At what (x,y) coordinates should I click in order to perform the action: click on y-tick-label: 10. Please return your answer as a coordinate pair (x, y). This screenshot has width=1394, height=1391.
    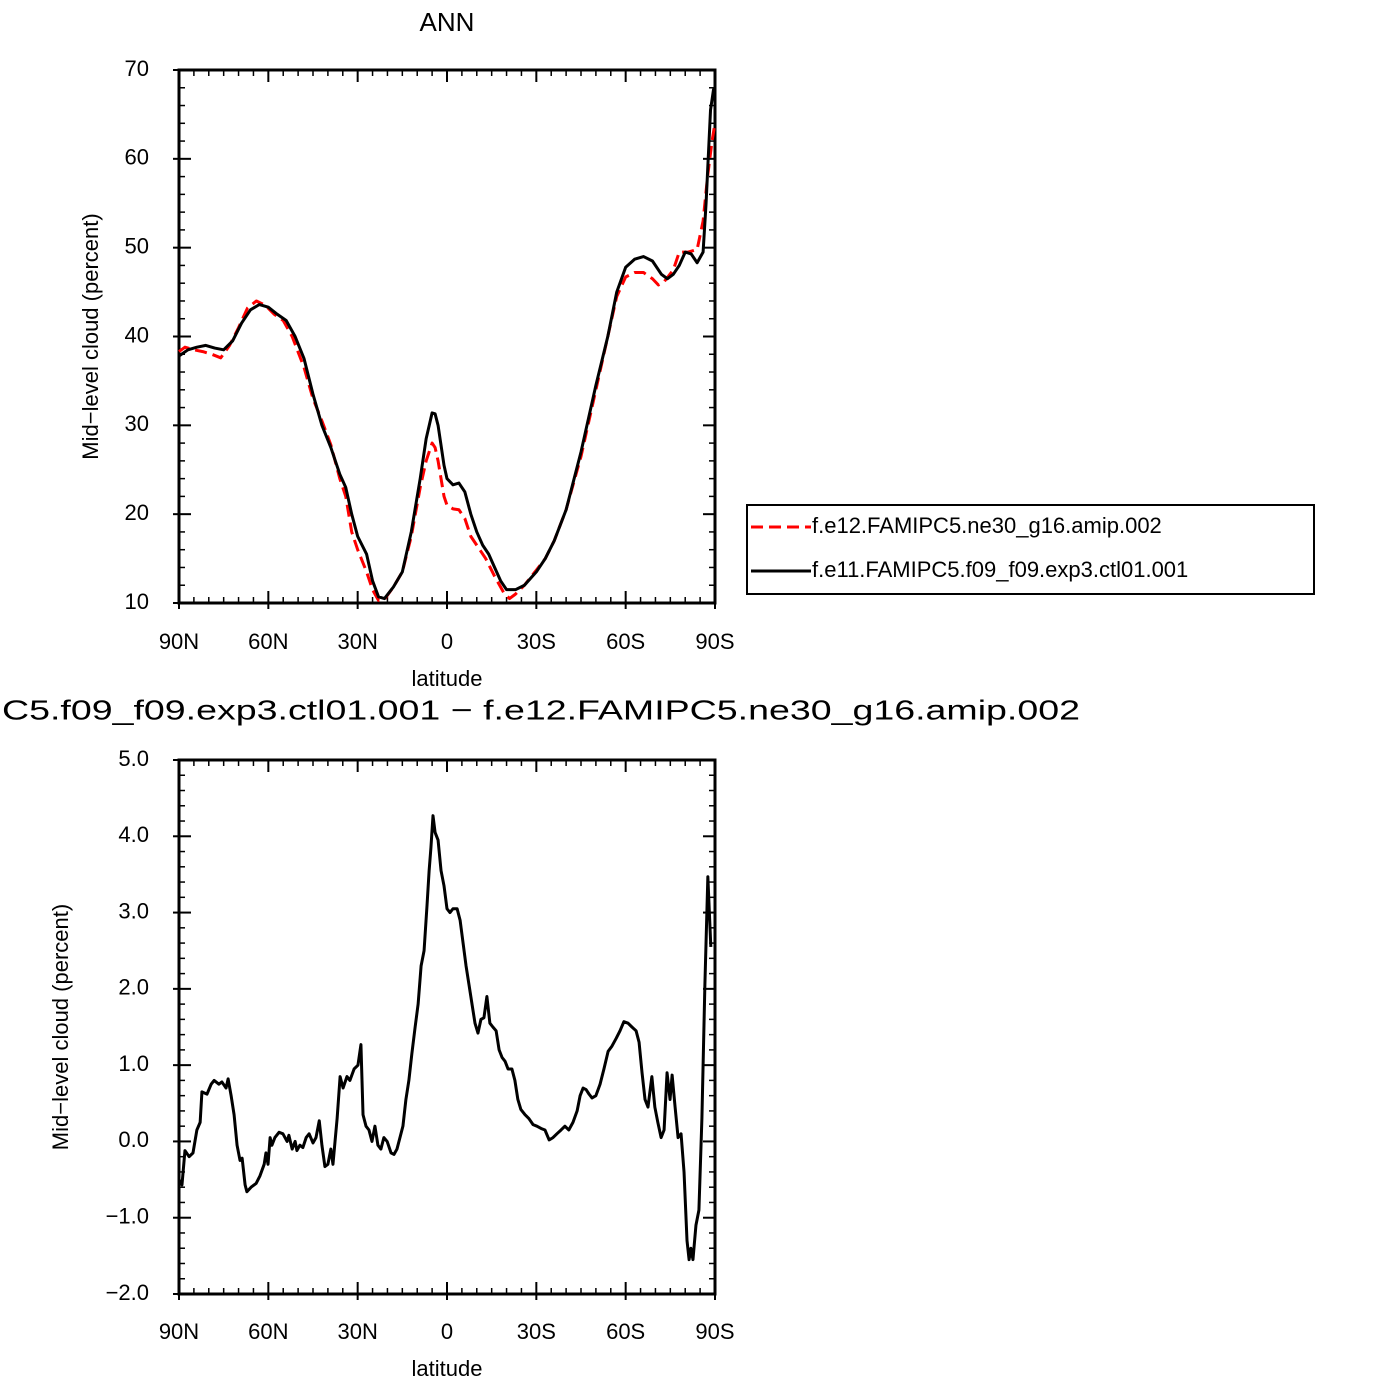
    Looking at the image, I should click on (137, 601).